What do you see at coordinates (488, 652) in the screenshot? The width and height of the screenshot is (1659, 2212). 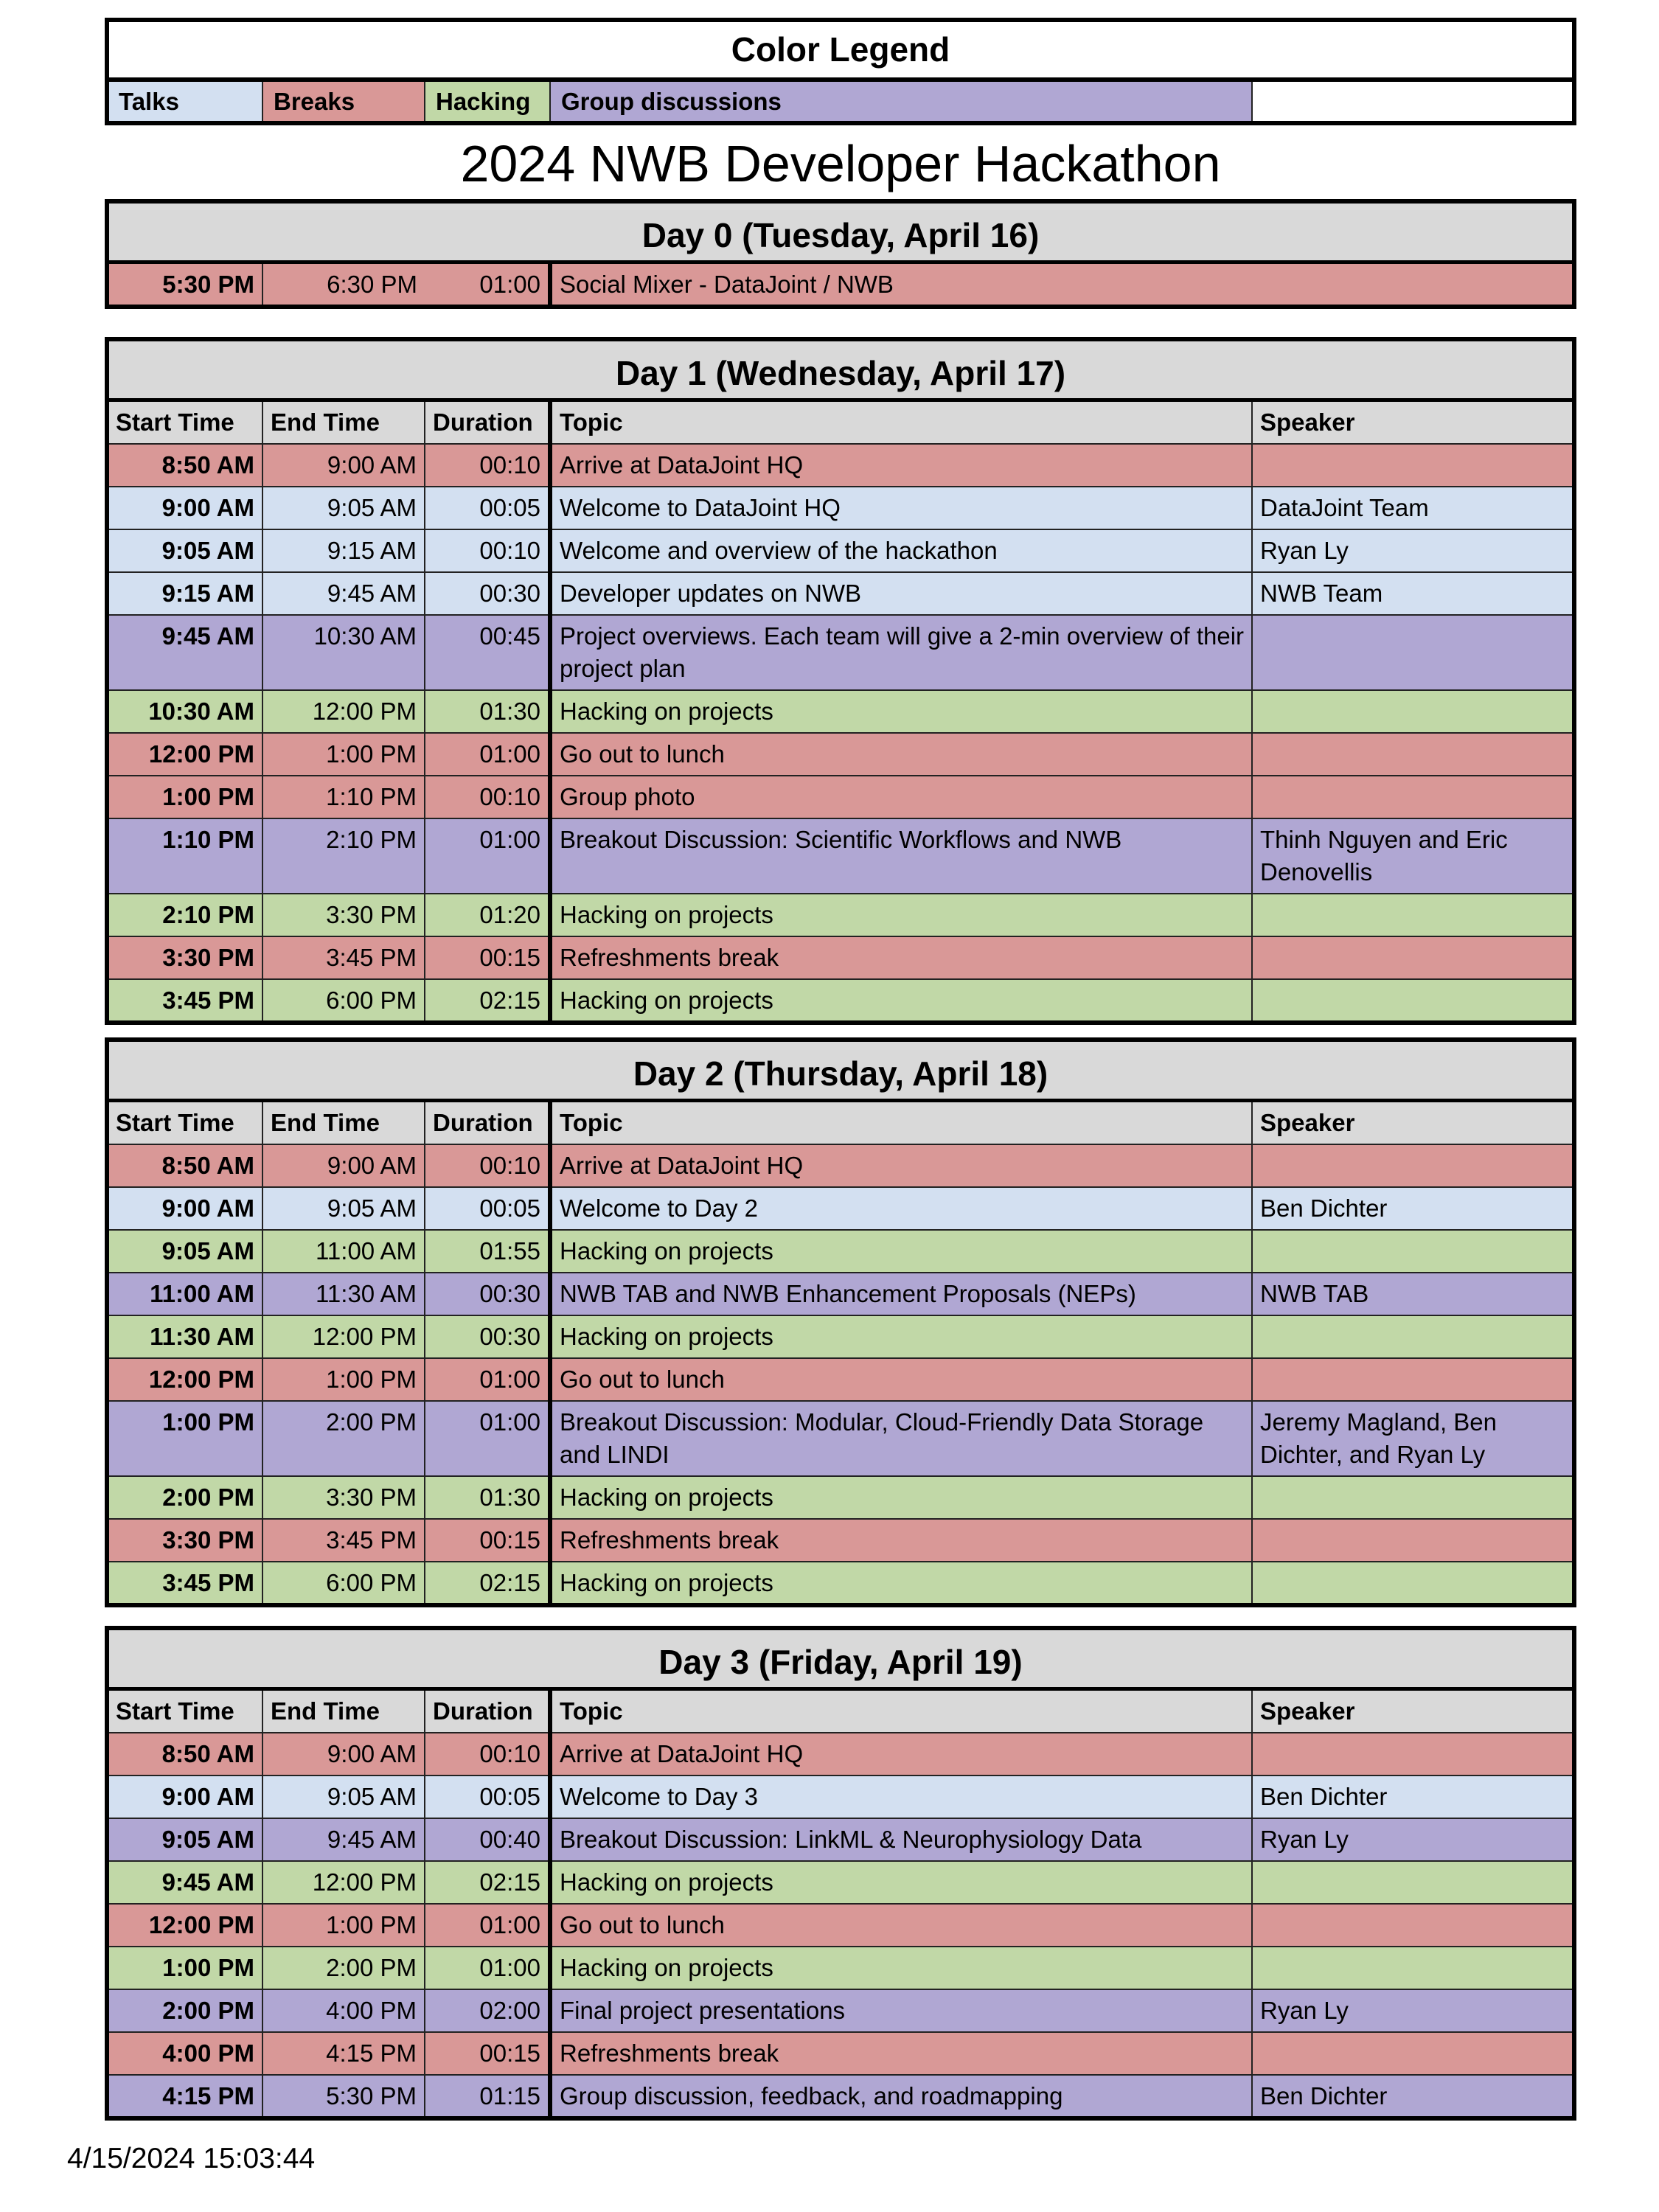 I see `duration: 00:45` at bounding box center [488, 652].